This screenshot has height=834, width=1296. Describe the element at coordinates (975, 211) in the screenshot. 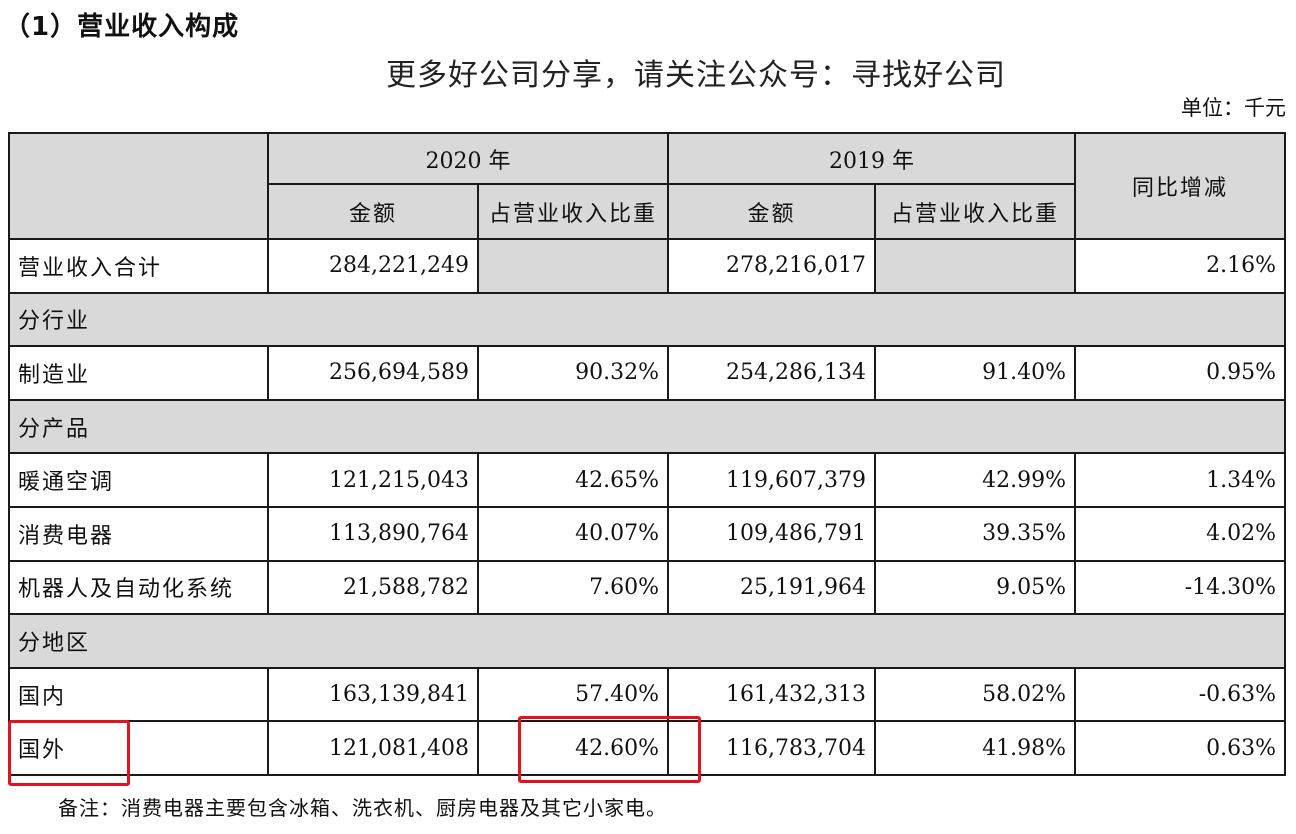

I see `header-share-2019: 占营业收入比重` at that location.